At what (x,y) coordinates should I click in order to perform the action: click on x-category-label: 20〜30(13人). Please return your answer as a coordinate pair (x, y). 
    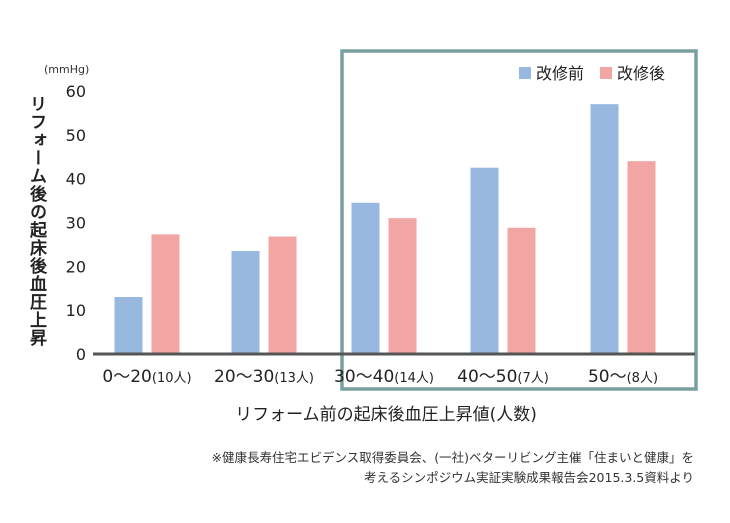
    Looking at the image, I should click on (264, 377).